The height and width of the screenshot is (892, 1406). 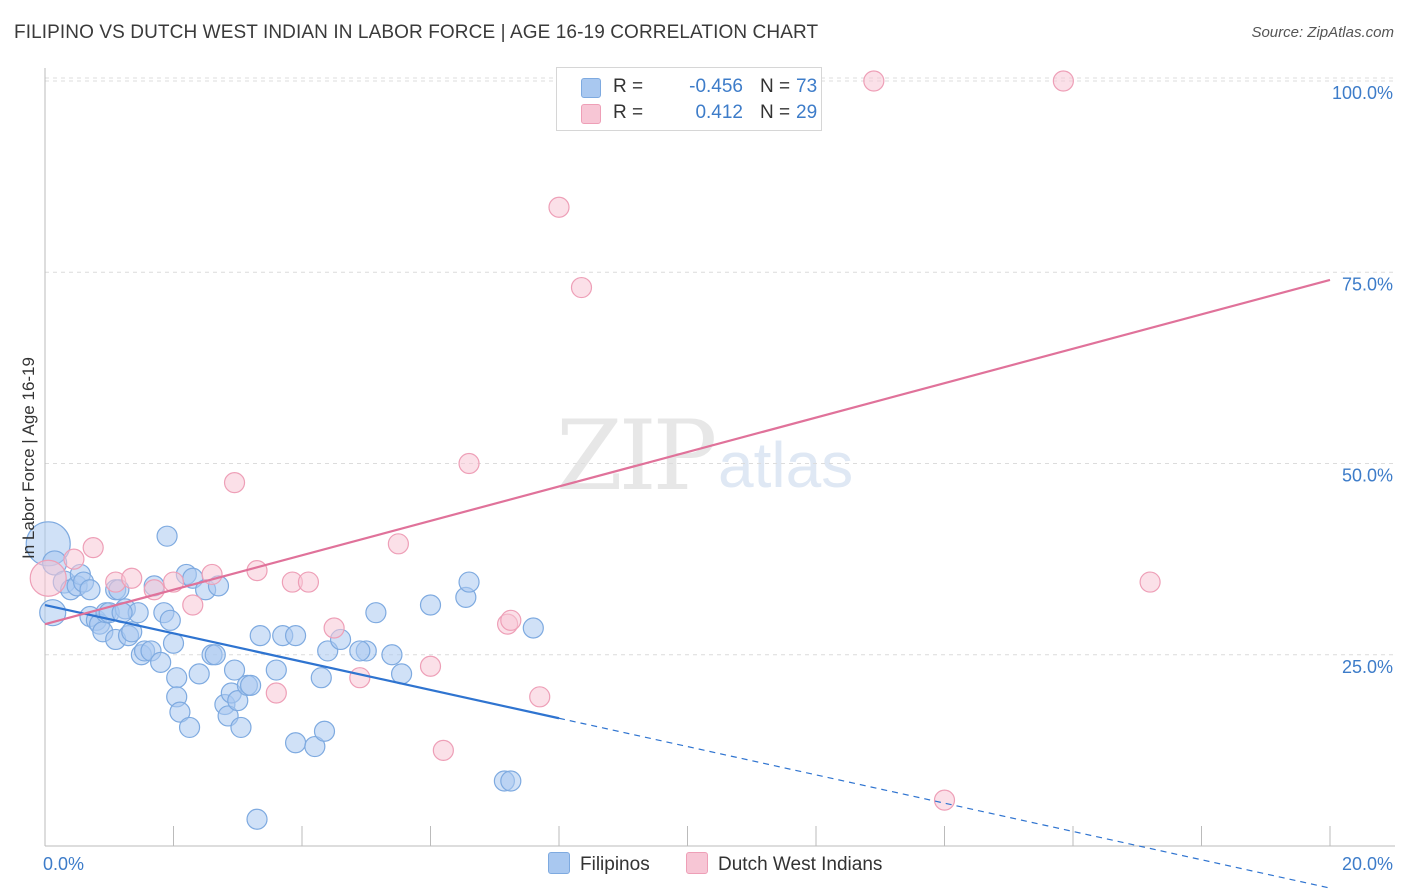 I want to click on bottom-swatch-filipinos, so click(x=559, y=863).